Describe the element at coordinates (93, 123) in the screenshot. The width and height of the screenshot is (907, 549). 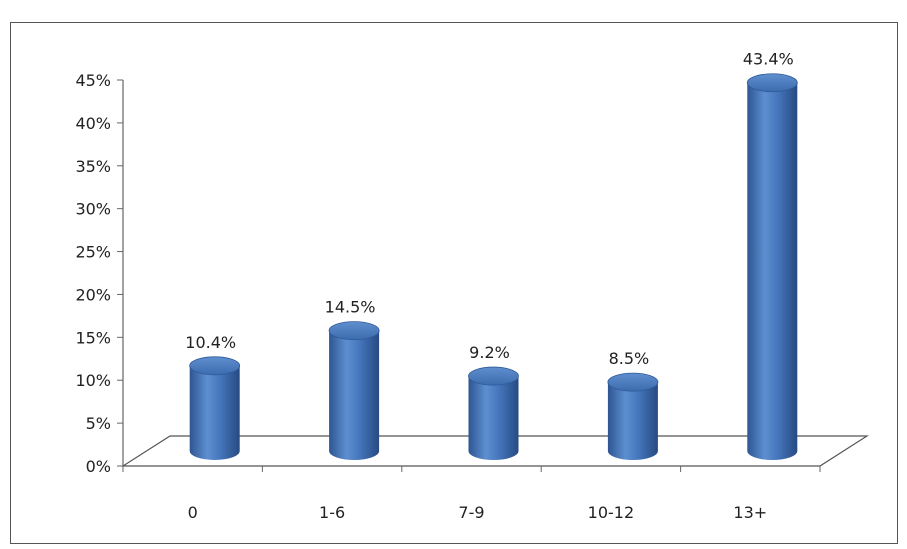
I see `y-tick-label: 40%` at that location.